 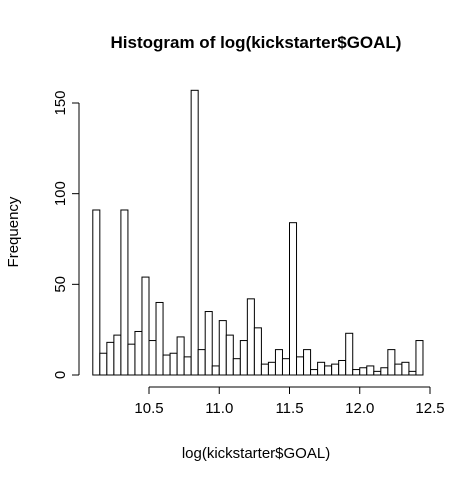 I want to click on x-axis: 10.5 11.0 11.5 12.0 12.5, so click(x=289, y=401).